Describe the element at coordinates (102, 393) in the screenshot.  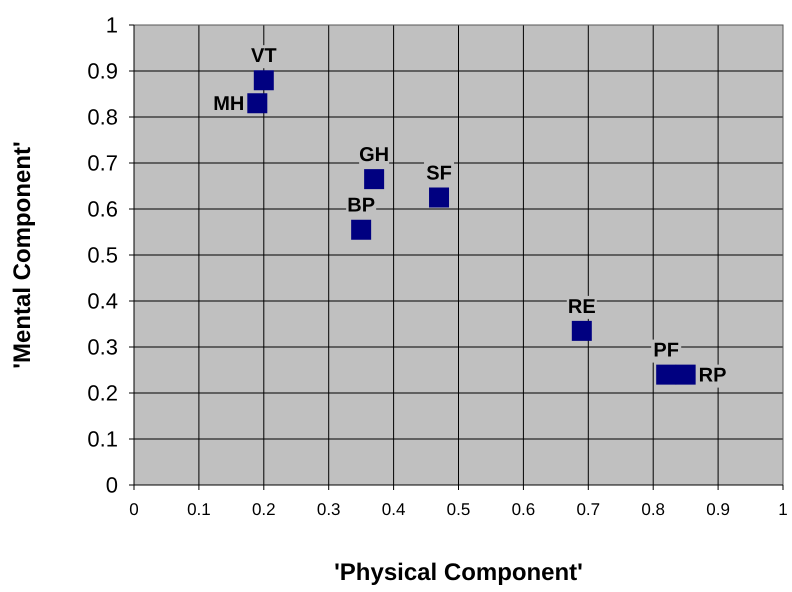
I see `y-tick-label: 0.2` at that location.